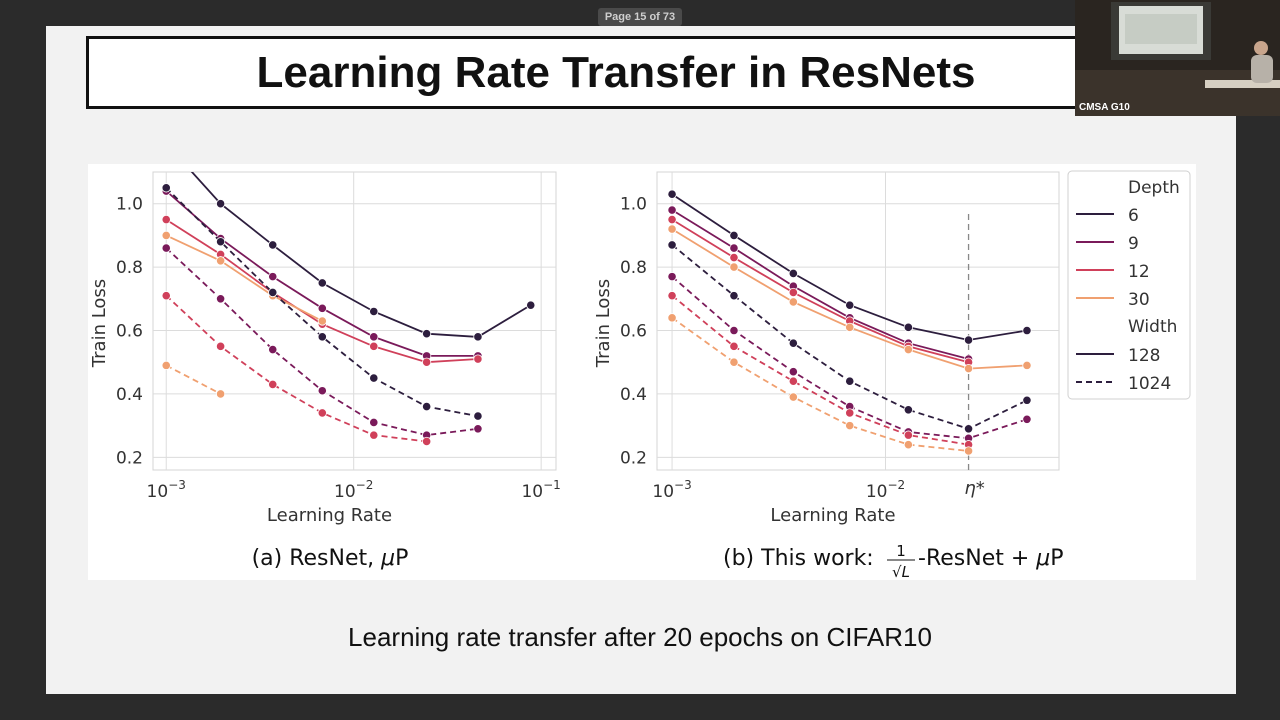 The width and height of the screenshot is (1280, 720). What do you see at coordinates (901, 572) in the screenshot?
I see `caption-fraction-denominator: √L` at bounding box center [901, 572].